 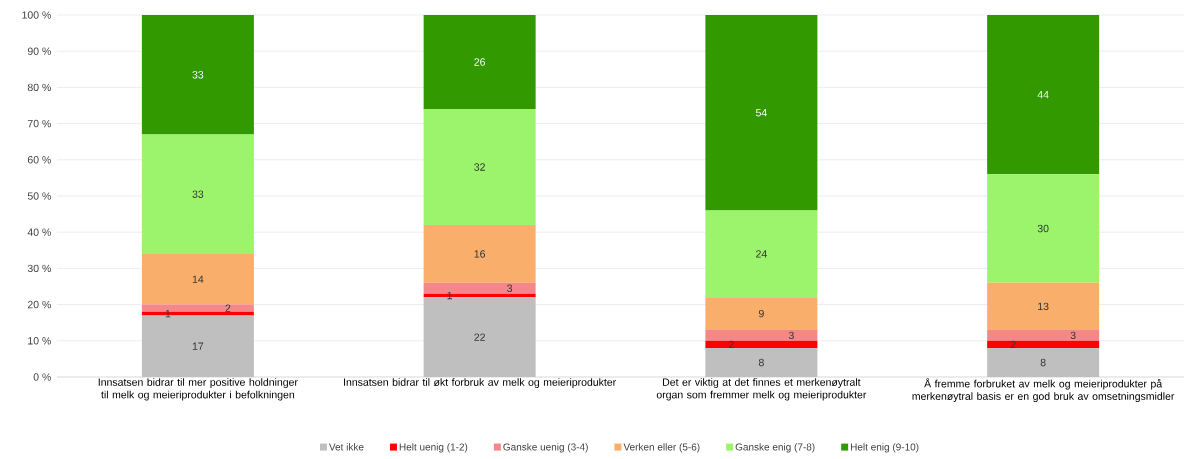 What do you see at coordinates (39, 51) in the screenshot?
I see `y-tick-label: 90 %` at bounding box center [39, 51].